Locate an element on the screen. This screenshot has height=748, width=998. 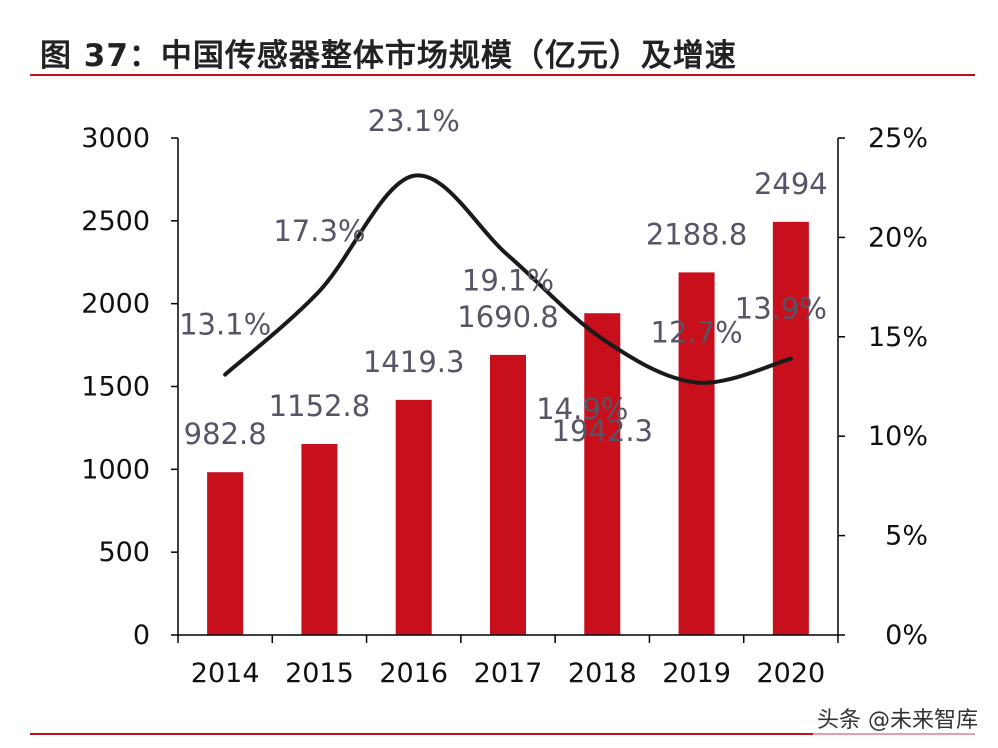
title-divider is located at coordinates (502, 75).